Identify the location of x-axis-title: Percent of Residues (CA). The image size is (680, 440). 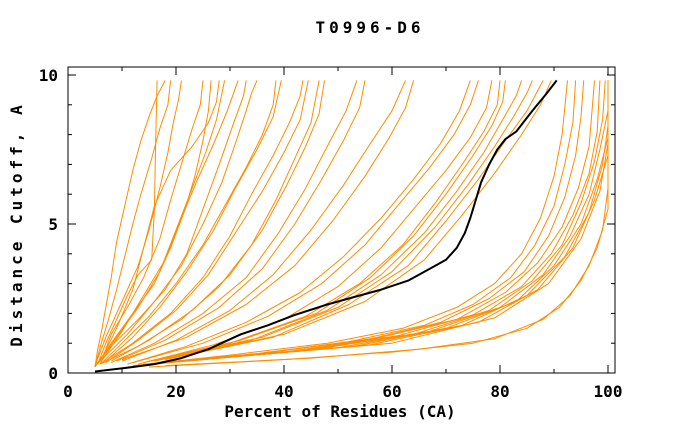
(339, 411).